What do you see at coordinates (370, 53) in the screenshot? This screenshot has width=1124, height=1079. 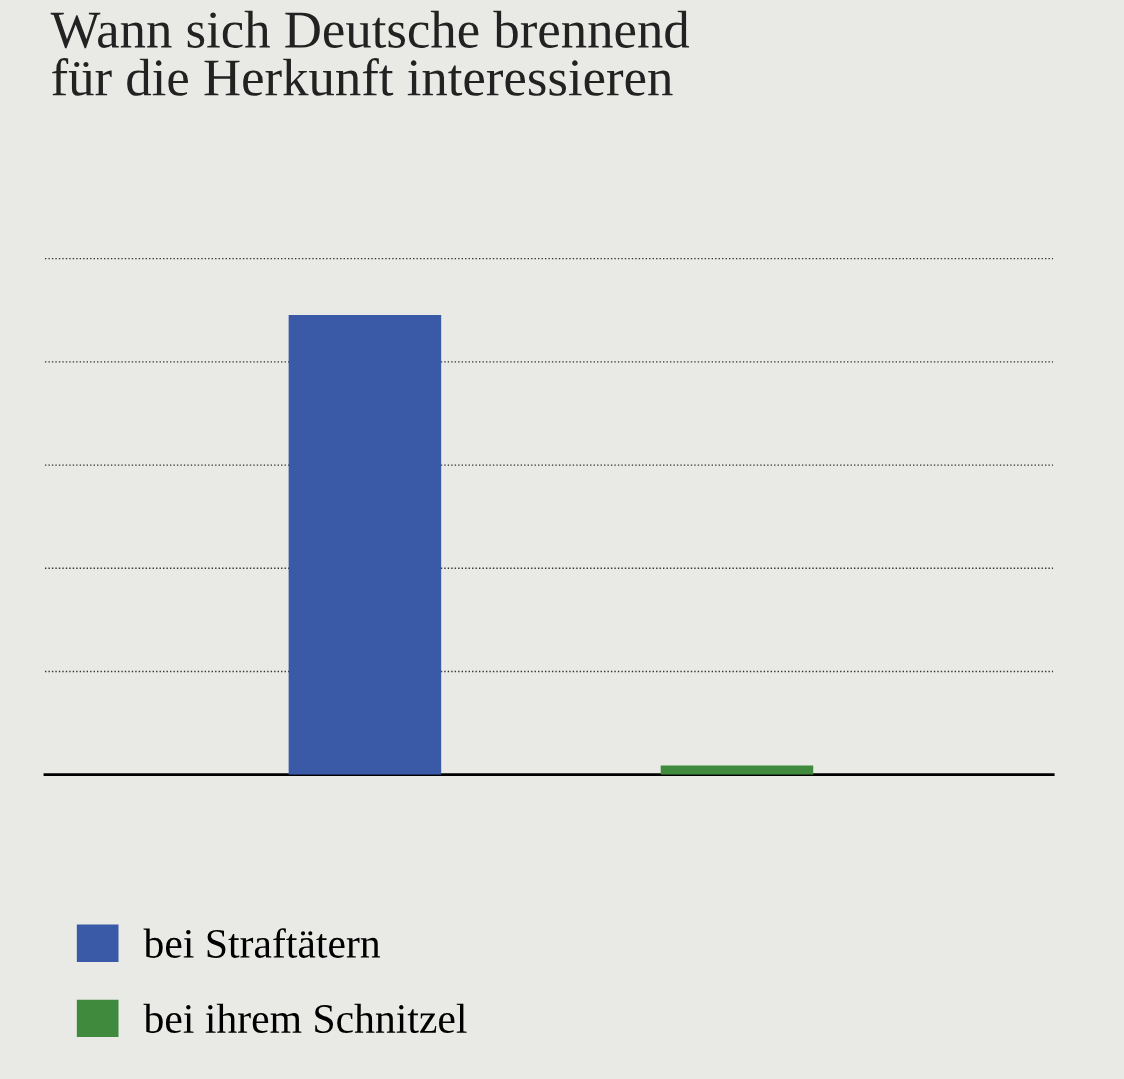 I see `chart-title: Wann sich Deutsche brennend für die Herkunft interessieren` at bounding box center [370, 53].